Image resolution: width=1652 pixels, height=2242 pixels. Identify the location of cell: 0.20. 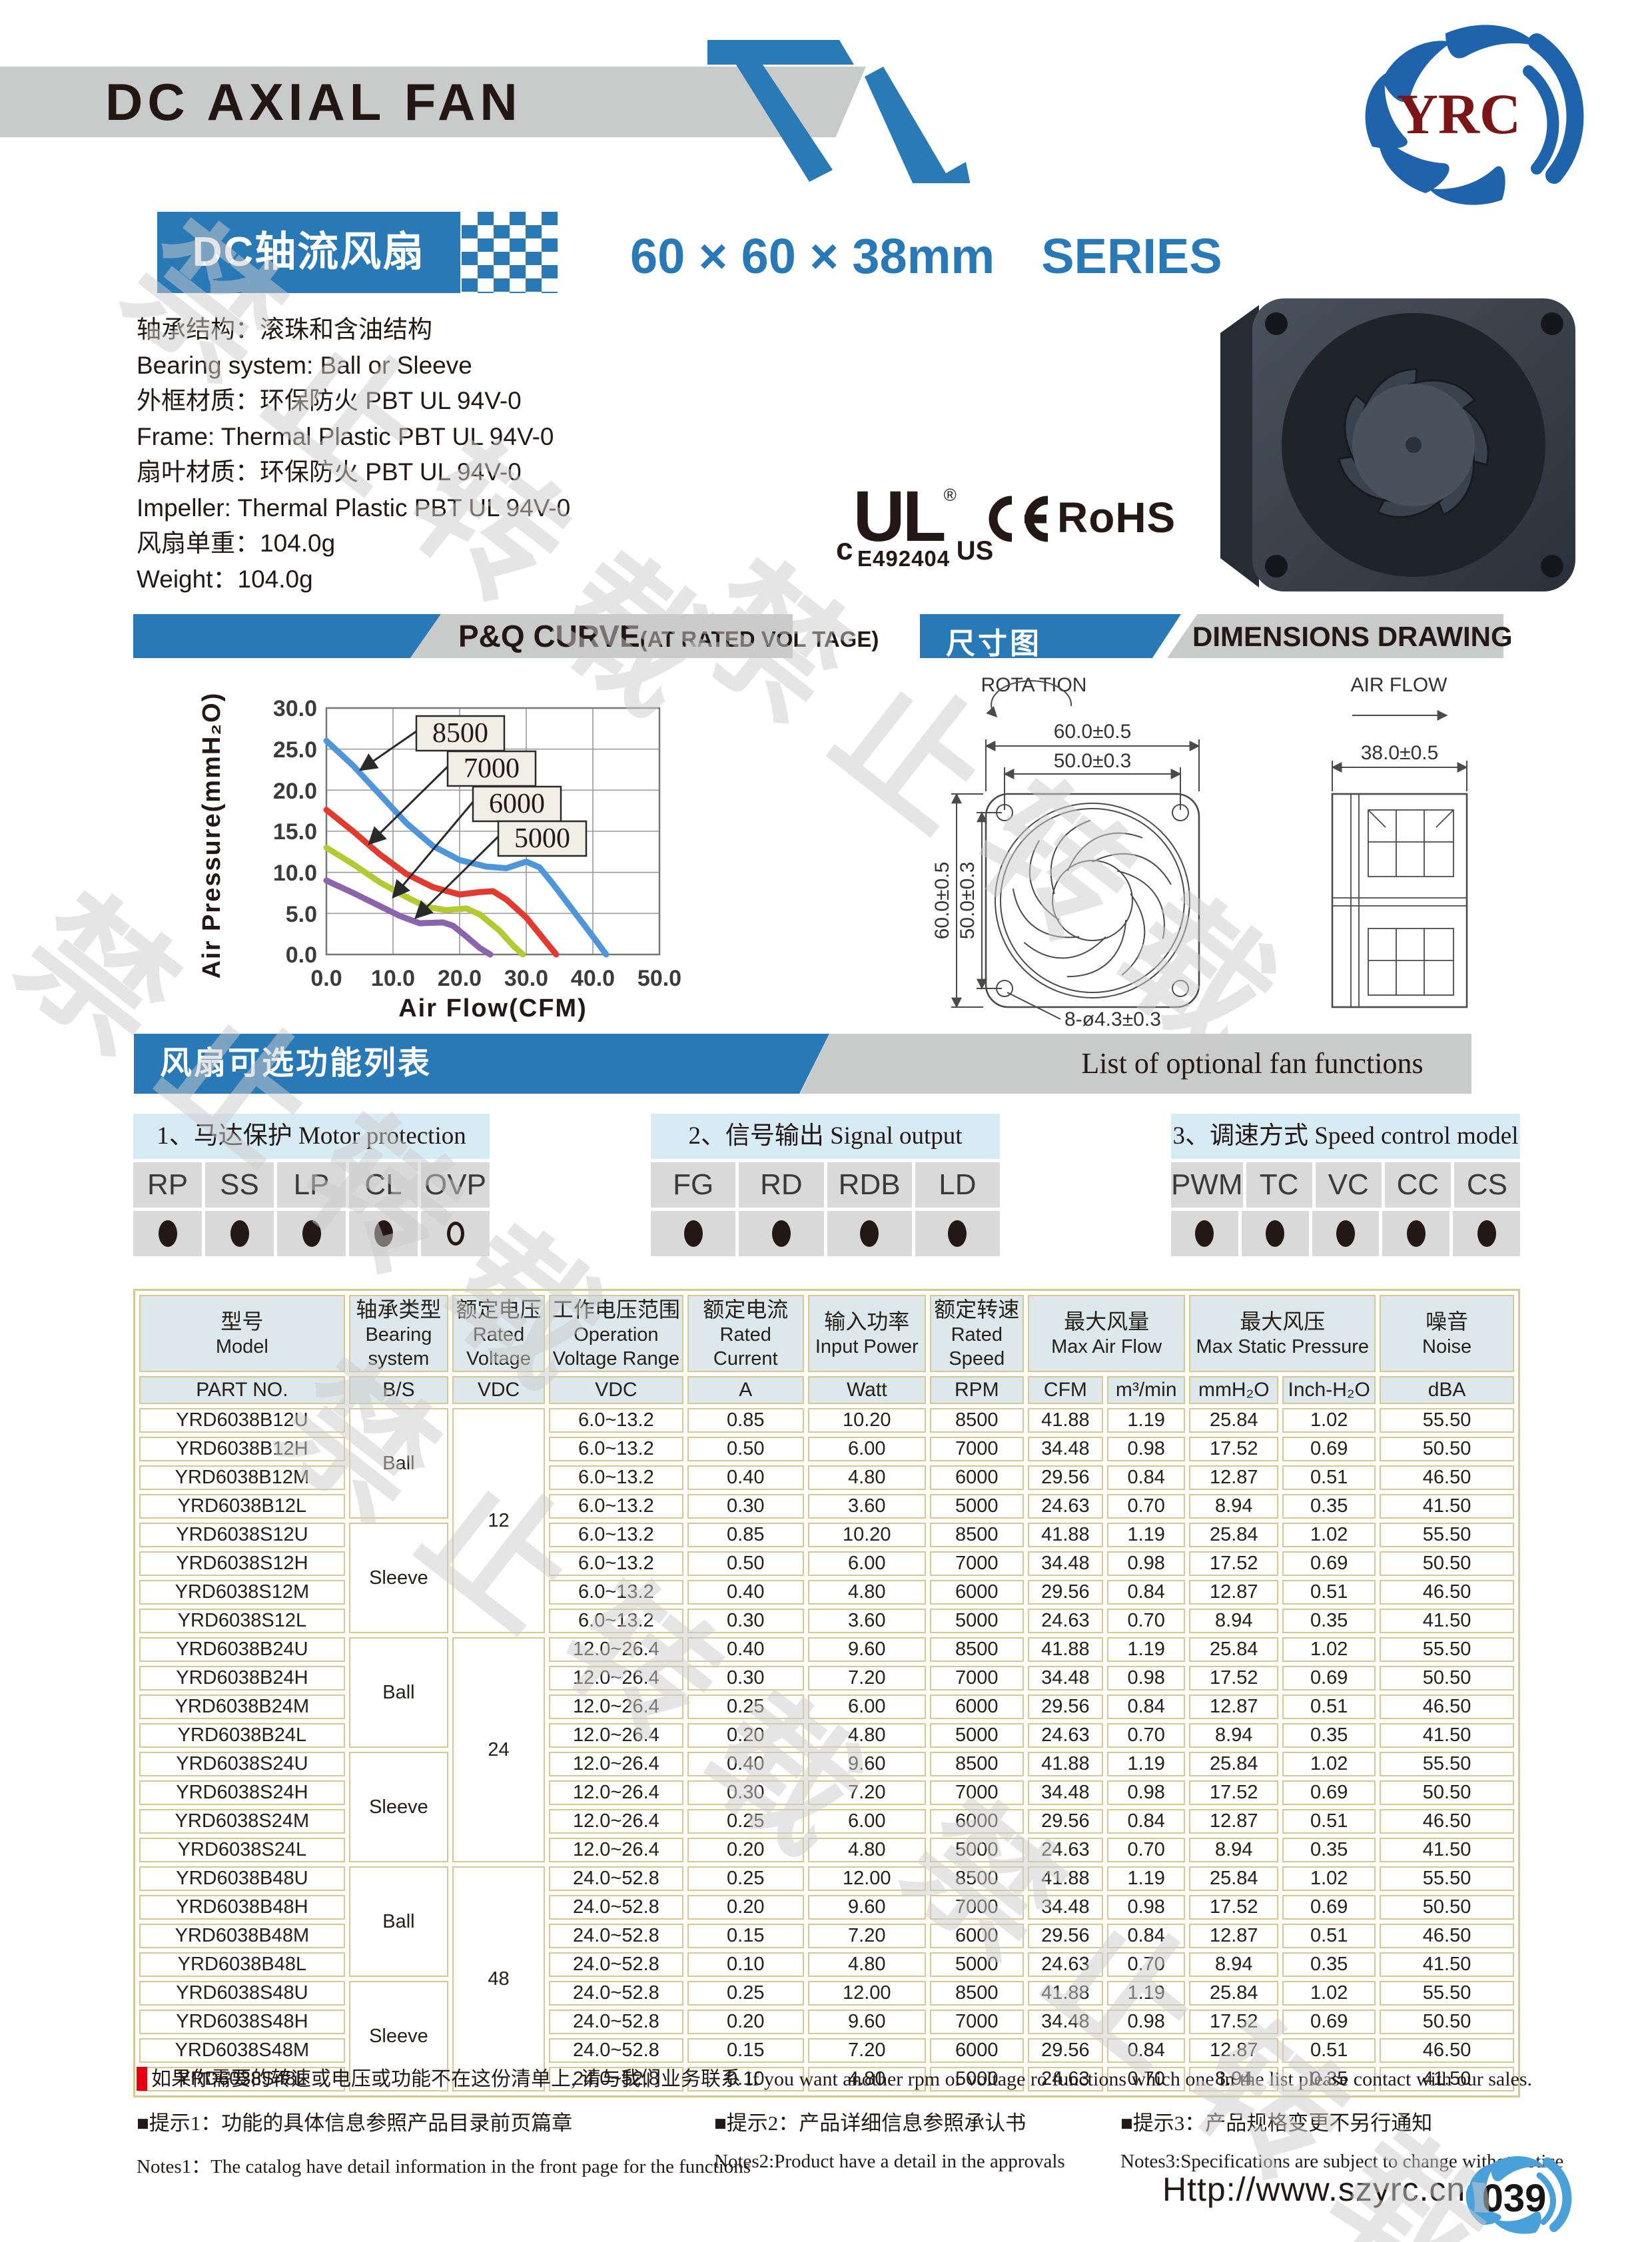
(745, 2022).